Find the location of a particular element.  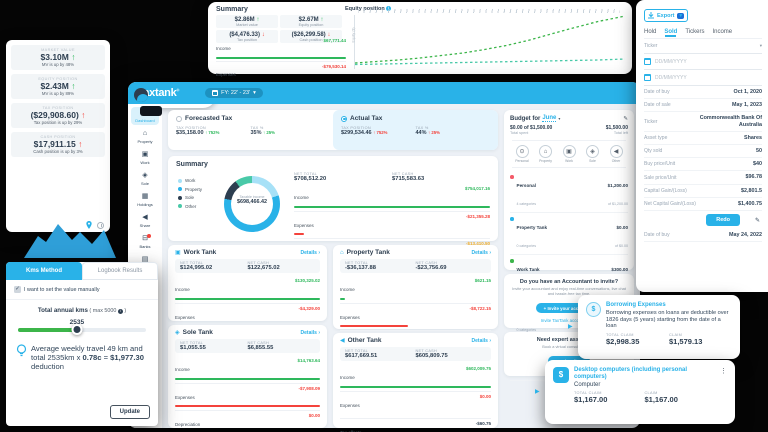

category-icon: ▣ is located at coordinates (569, 151).